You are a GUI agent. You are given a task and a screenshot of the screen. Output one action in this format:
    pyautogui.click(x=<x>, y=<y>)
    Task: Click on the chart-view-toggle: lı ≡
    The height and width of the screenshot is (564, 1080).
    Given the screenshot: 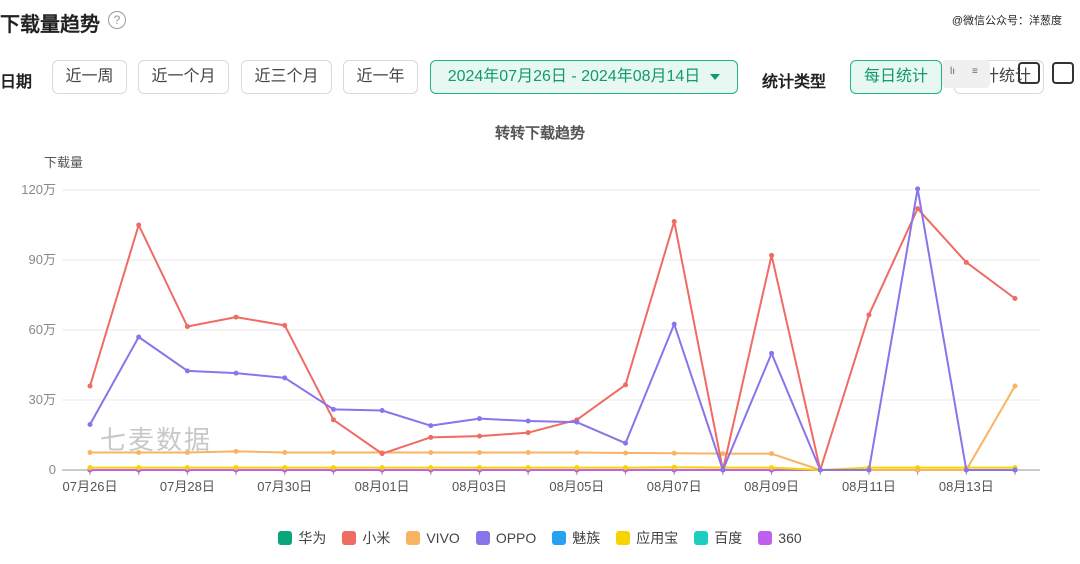 What is the action you would take?
    pyautogui.click(x=966, y=74)
    